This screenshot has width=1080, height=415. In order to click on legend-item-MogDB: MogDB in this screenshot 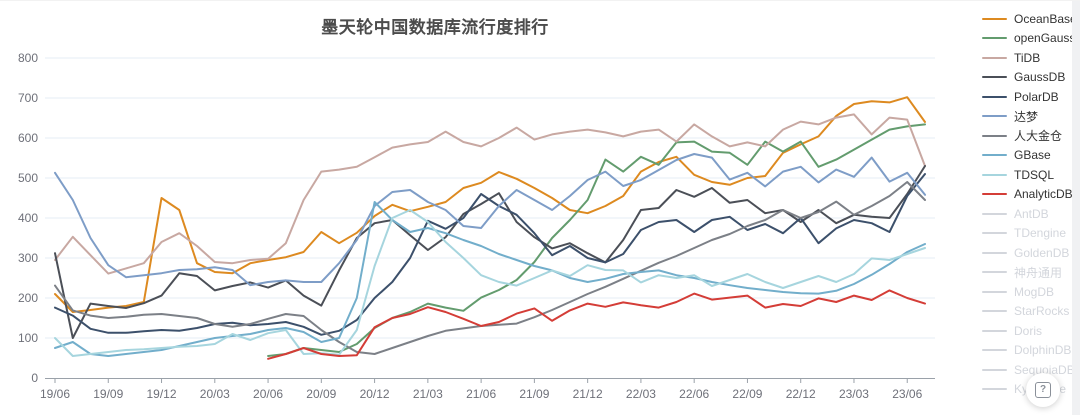, I will do `click(1031, 292)`.